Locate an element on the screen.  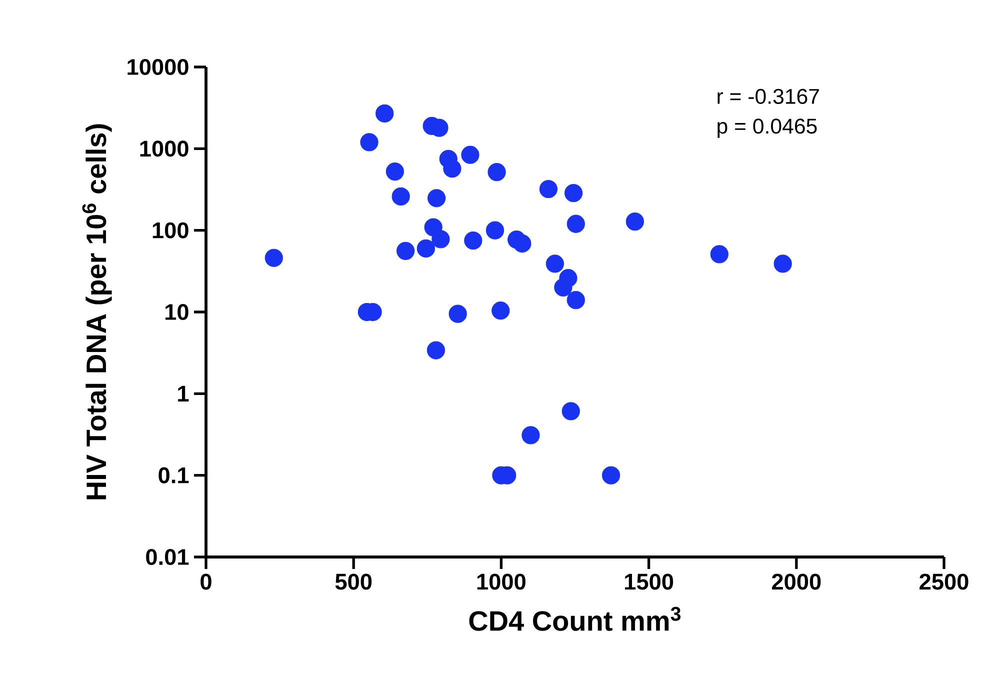
x-tick-label: 2000 is located at coordinates (796, 582).